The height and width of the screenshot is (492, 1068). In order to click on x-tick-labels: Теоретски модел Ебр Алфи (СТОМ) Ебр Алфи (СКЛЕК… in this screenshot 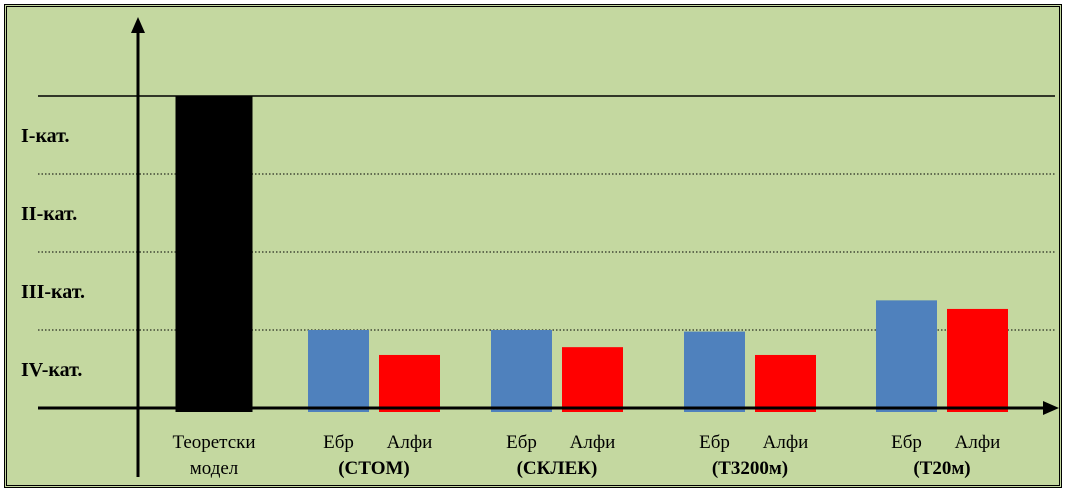, I will do `click(586, 455)`.